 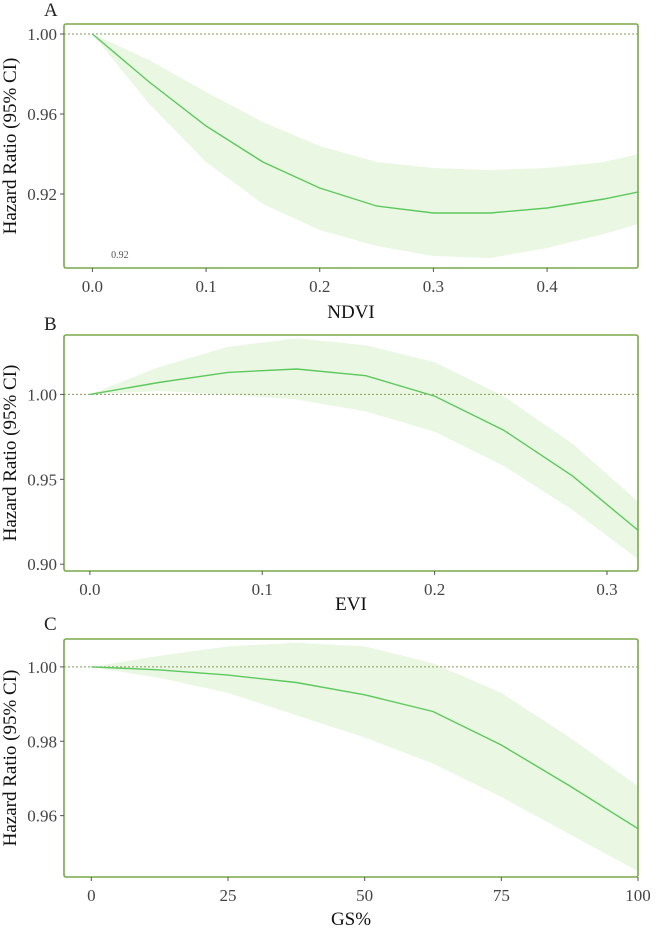 What do you see at coordinates (351, 919) in the screenshot?
I see `x-axis-title: GS%` at bounding box center [351, 919].